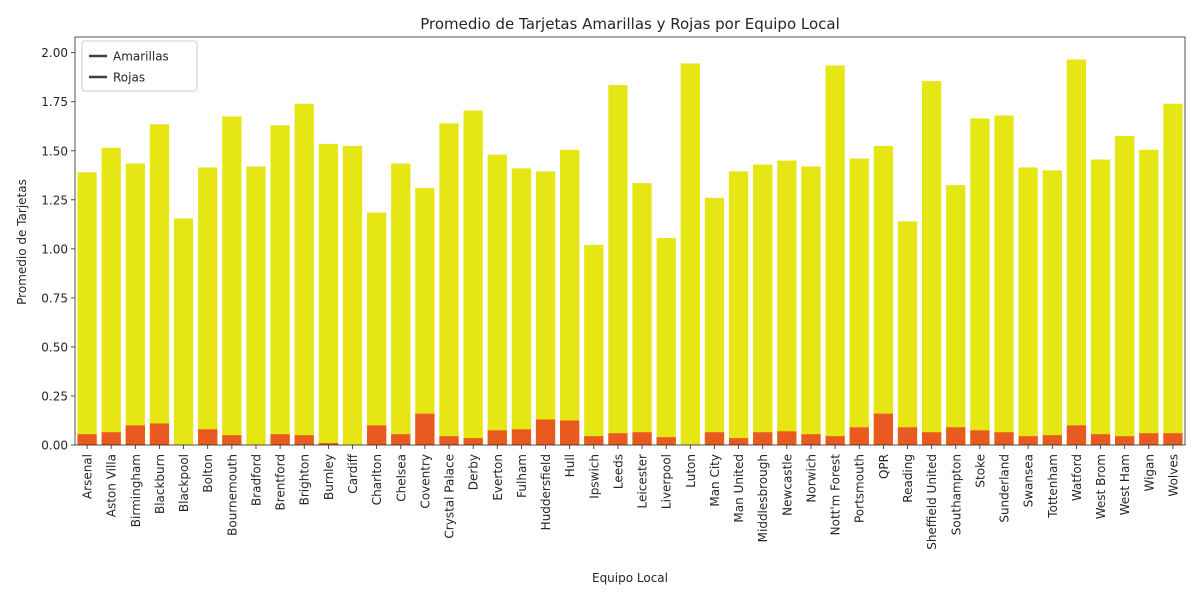 This screenshot has width=1200, height=600. I want to click on x-tick-label-bradford: Bradford, so click(256, 480).